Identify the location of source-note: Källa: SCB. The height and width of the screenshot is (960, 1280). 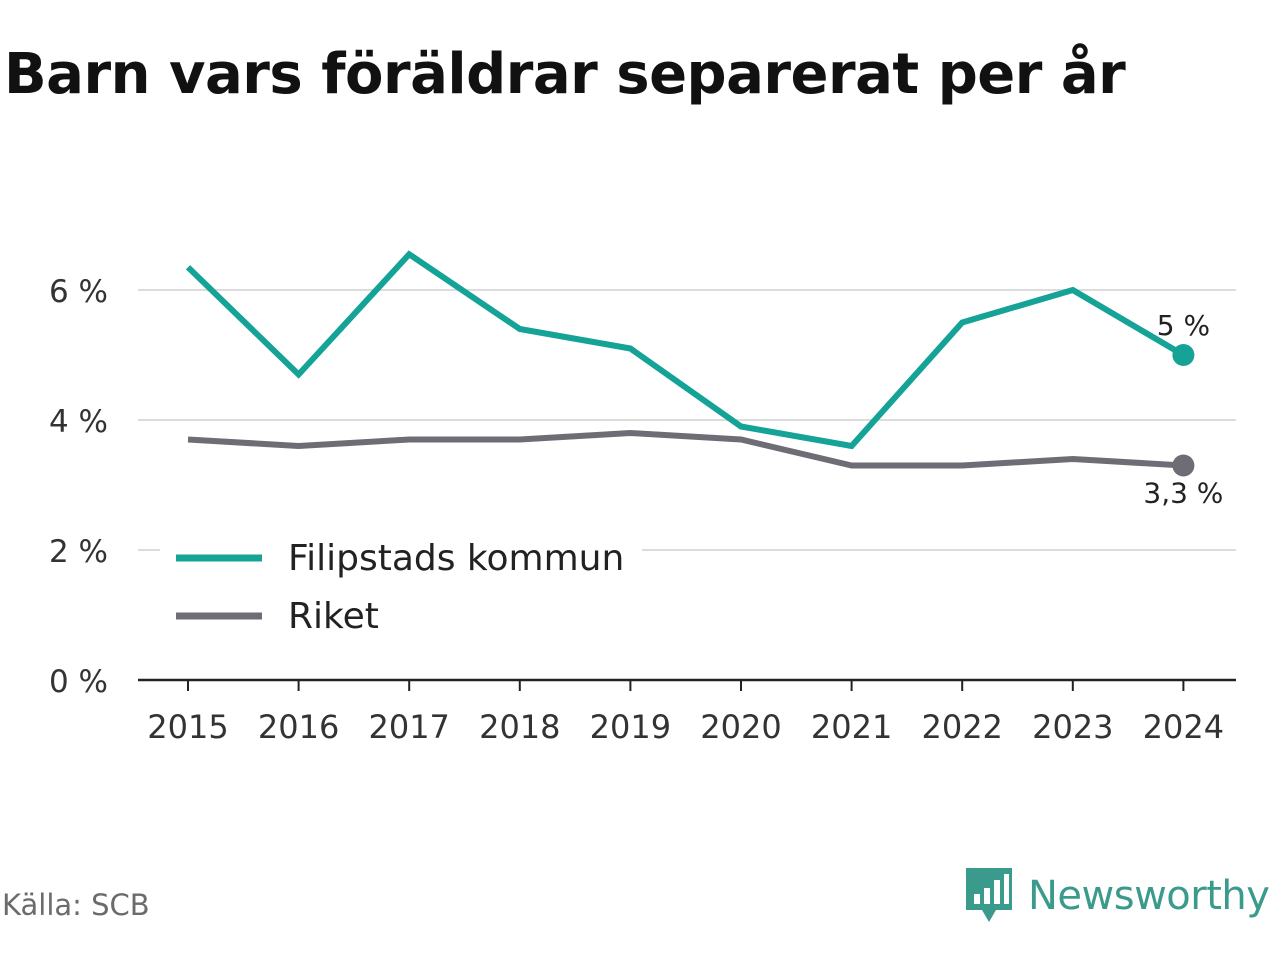
(76, 905).